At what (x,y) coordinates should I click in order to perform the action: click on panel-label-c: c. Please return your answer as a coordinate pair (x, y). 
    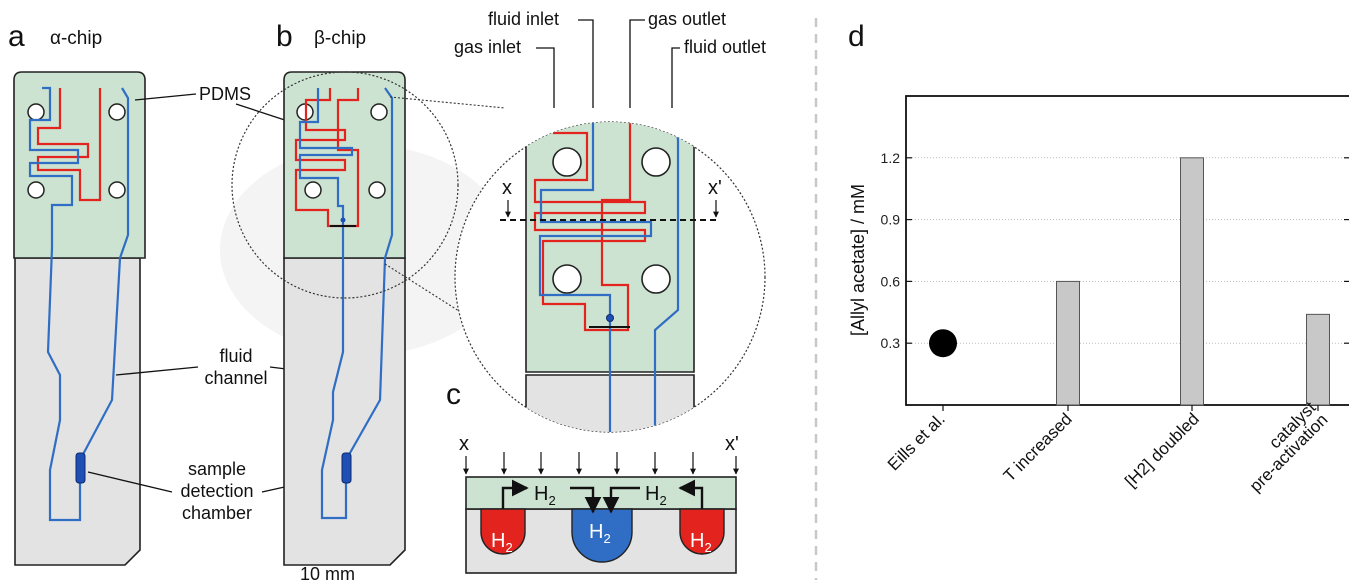
    Looking at the image, I should click on (453, 394).